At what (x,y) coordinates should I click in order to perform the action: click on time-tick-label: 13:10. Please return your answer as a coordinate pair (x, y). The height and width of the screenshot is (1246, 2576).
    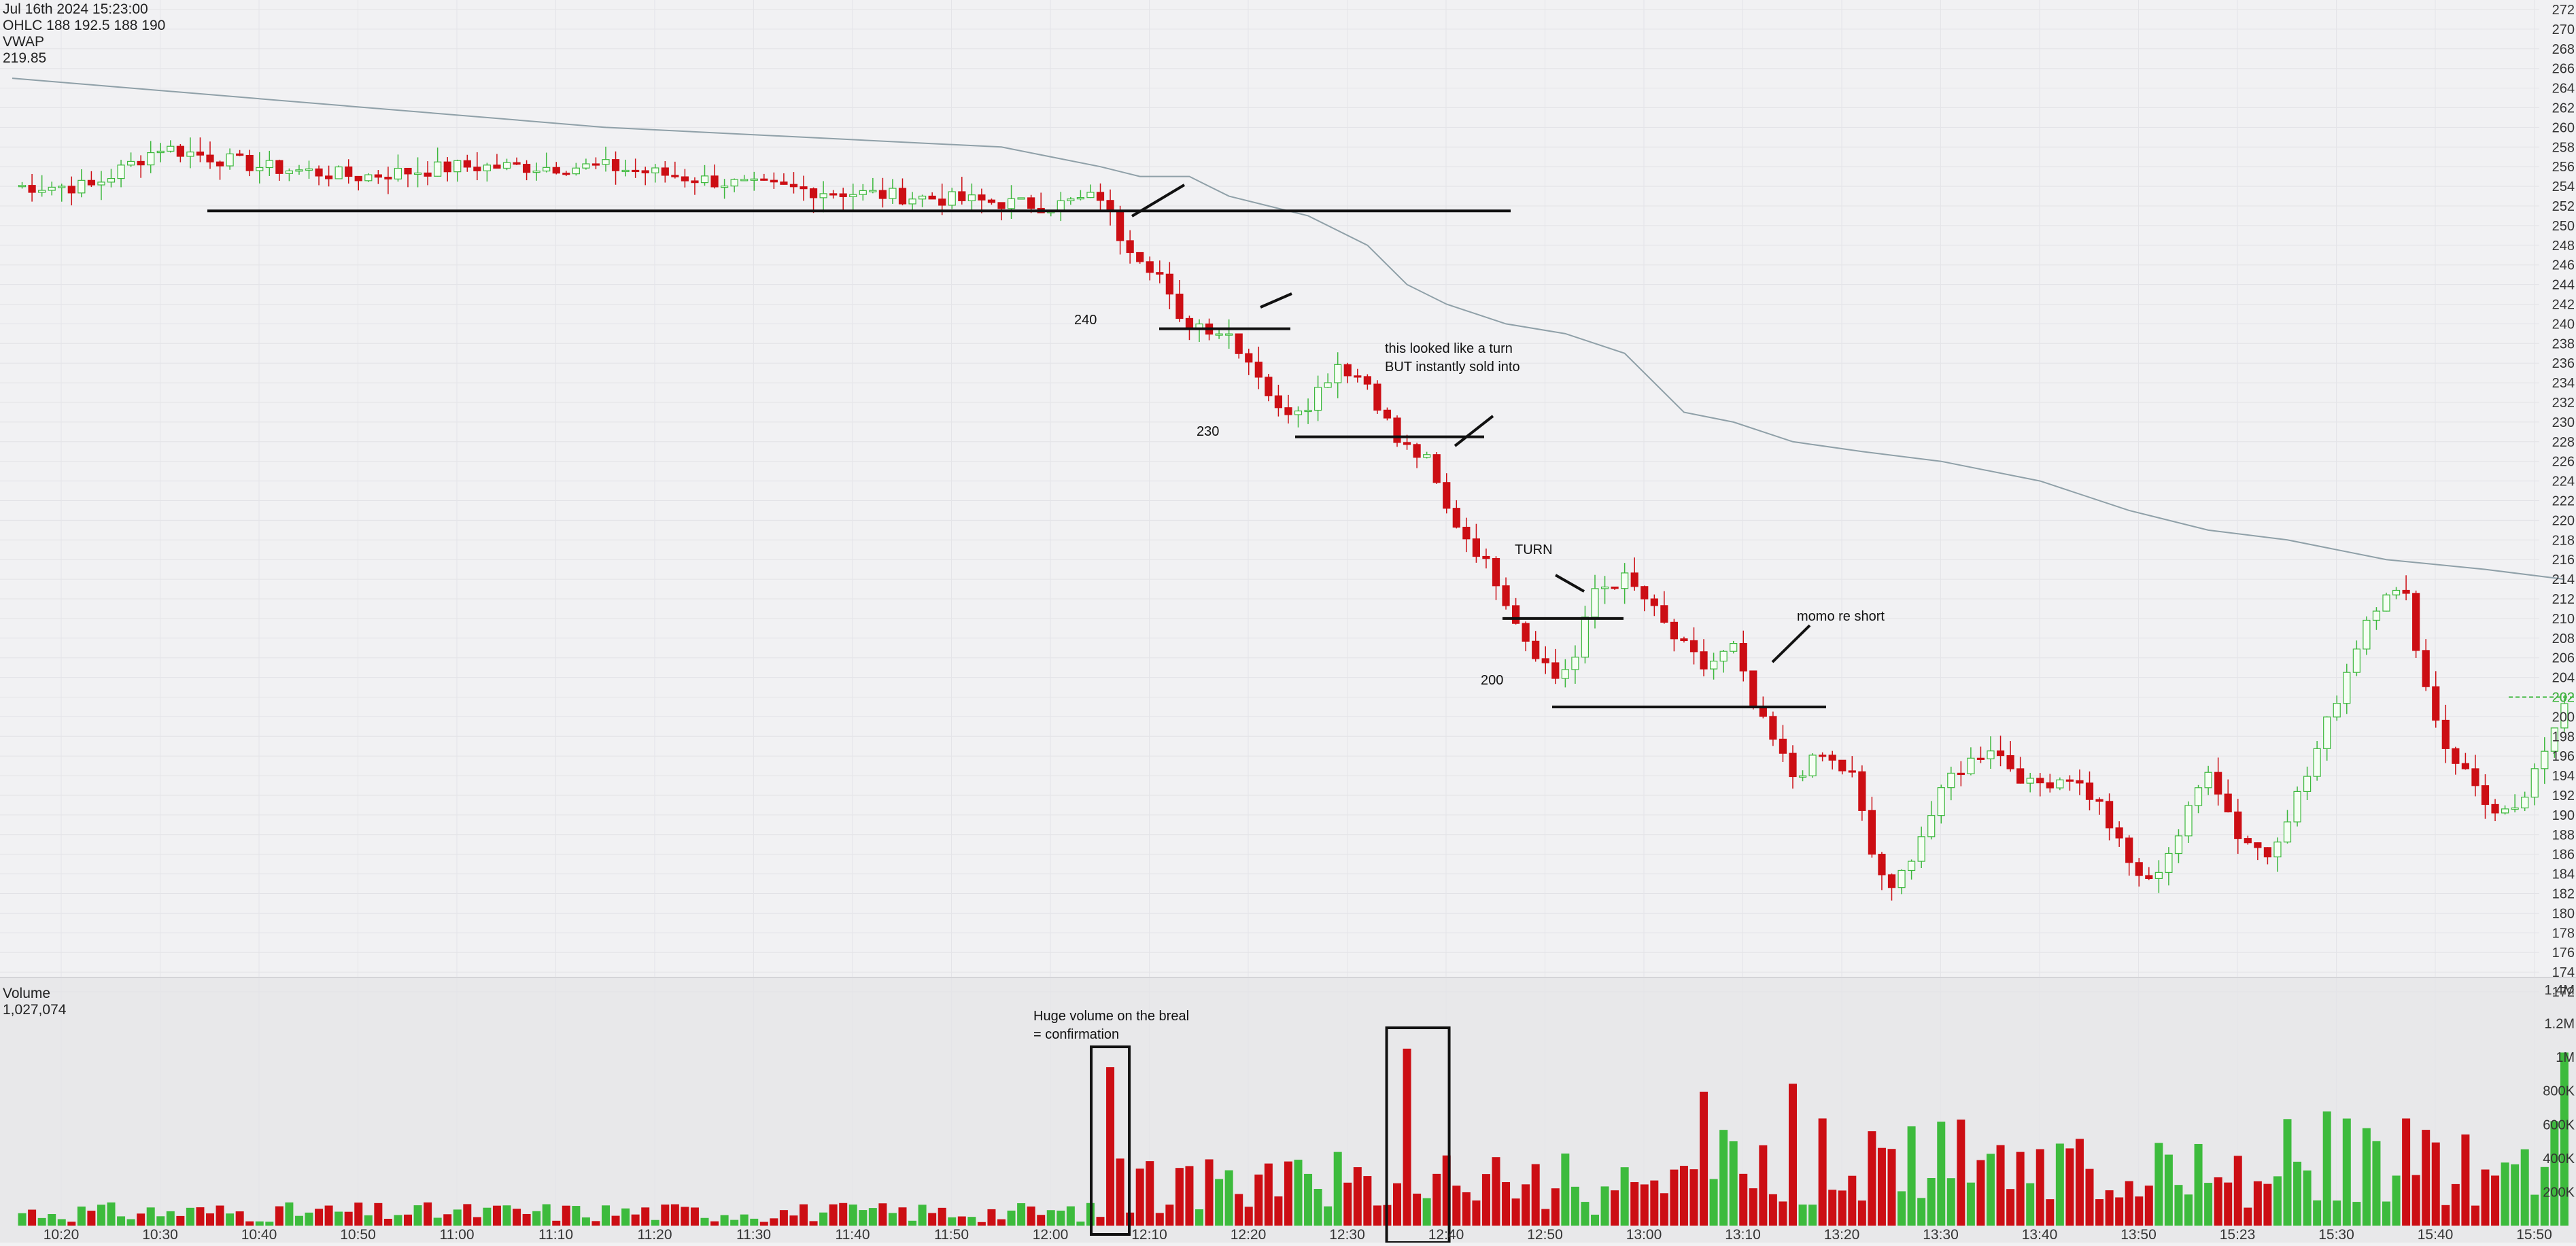
    Looking at the image, I should click on (1743, 1235).